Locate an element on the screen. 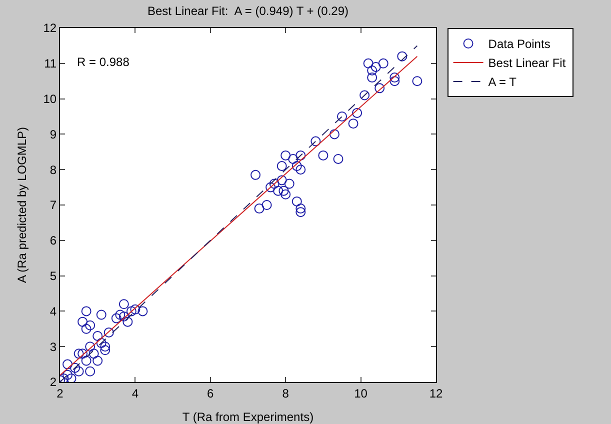 This screenshot has height=424, width=611. x-axis-title: T (Ra from Experiments) is located at coordinates (248, 417).